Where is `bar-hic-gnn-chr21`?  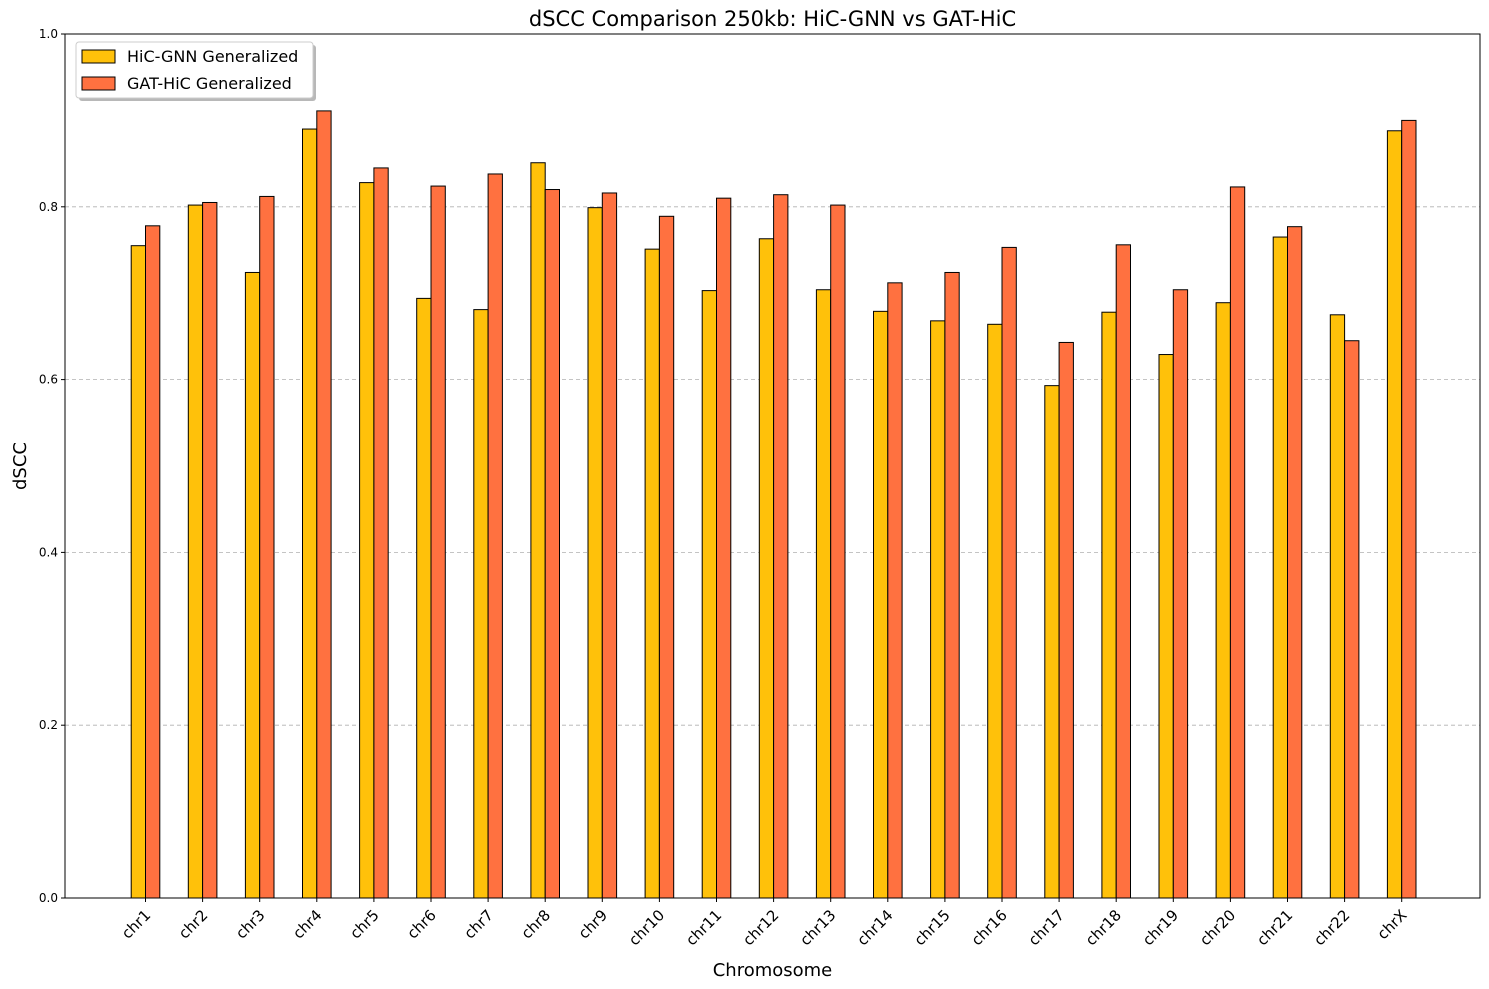 bar-hic-gnn-chr21 is located at coordinates (1280, 567).